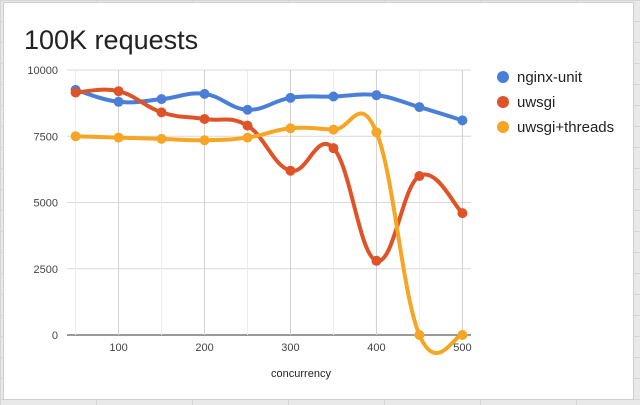 The width and height of the screenshot is (640, 405). What do you see at coordinates (42, 71) in the screenshot?
I see `y-tick-label: 10000` at bounding box center [42, 71].